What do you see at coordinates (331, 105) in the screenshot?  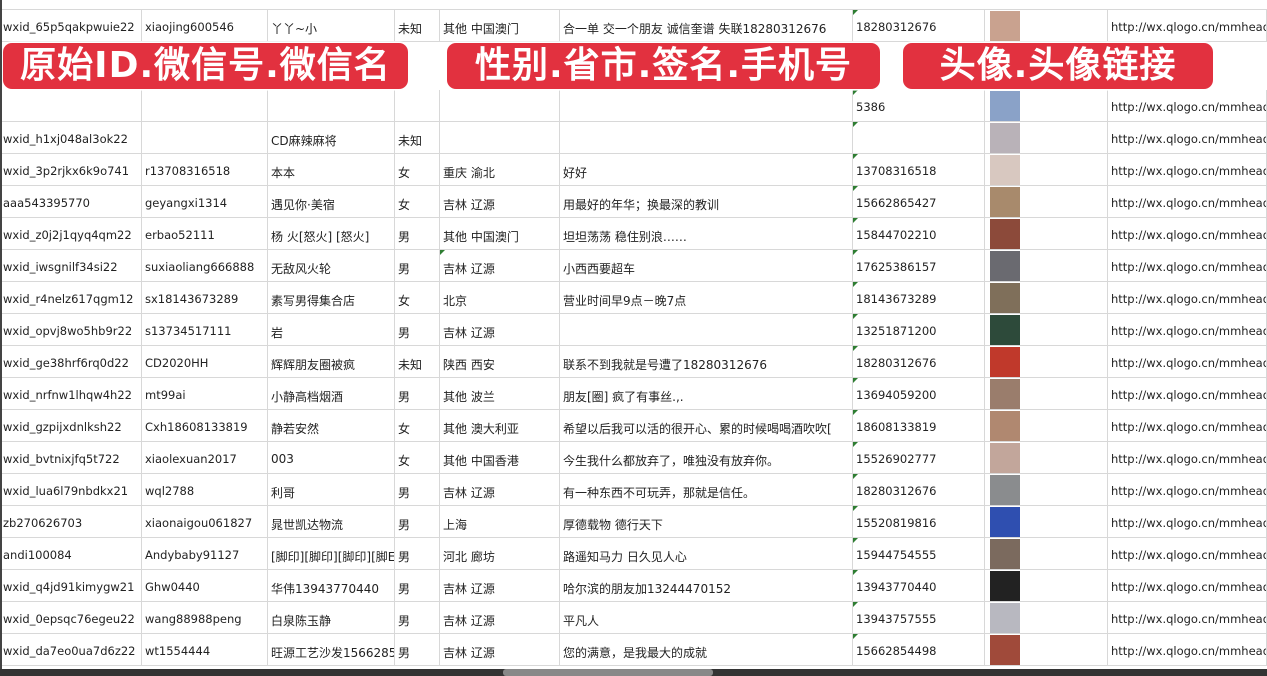 I see `cell-wechat-name` at bounding box center [331, 105].